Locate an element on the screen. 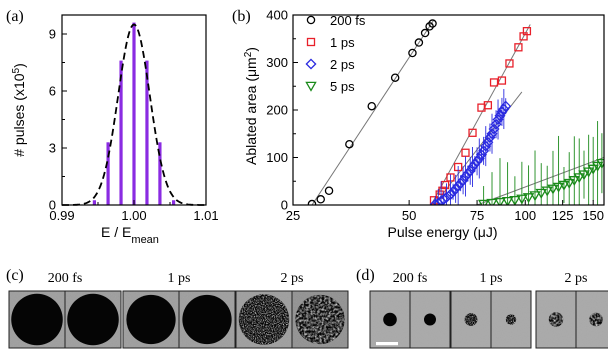 This screenshot has height=354, width=608. x-tick-label: 150 is located at coordinates (593, 215).